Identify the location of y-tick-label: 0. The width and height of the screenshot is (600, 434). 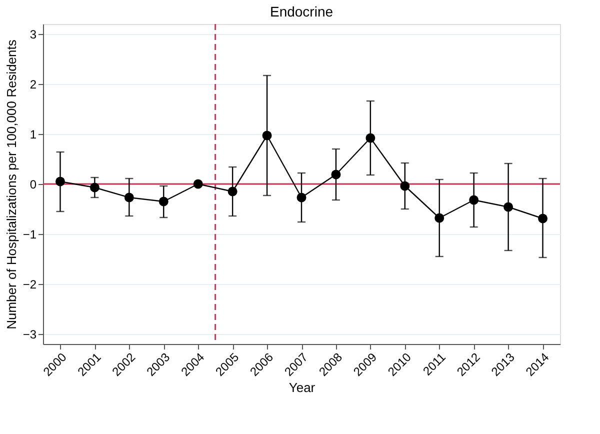
(33, 185).